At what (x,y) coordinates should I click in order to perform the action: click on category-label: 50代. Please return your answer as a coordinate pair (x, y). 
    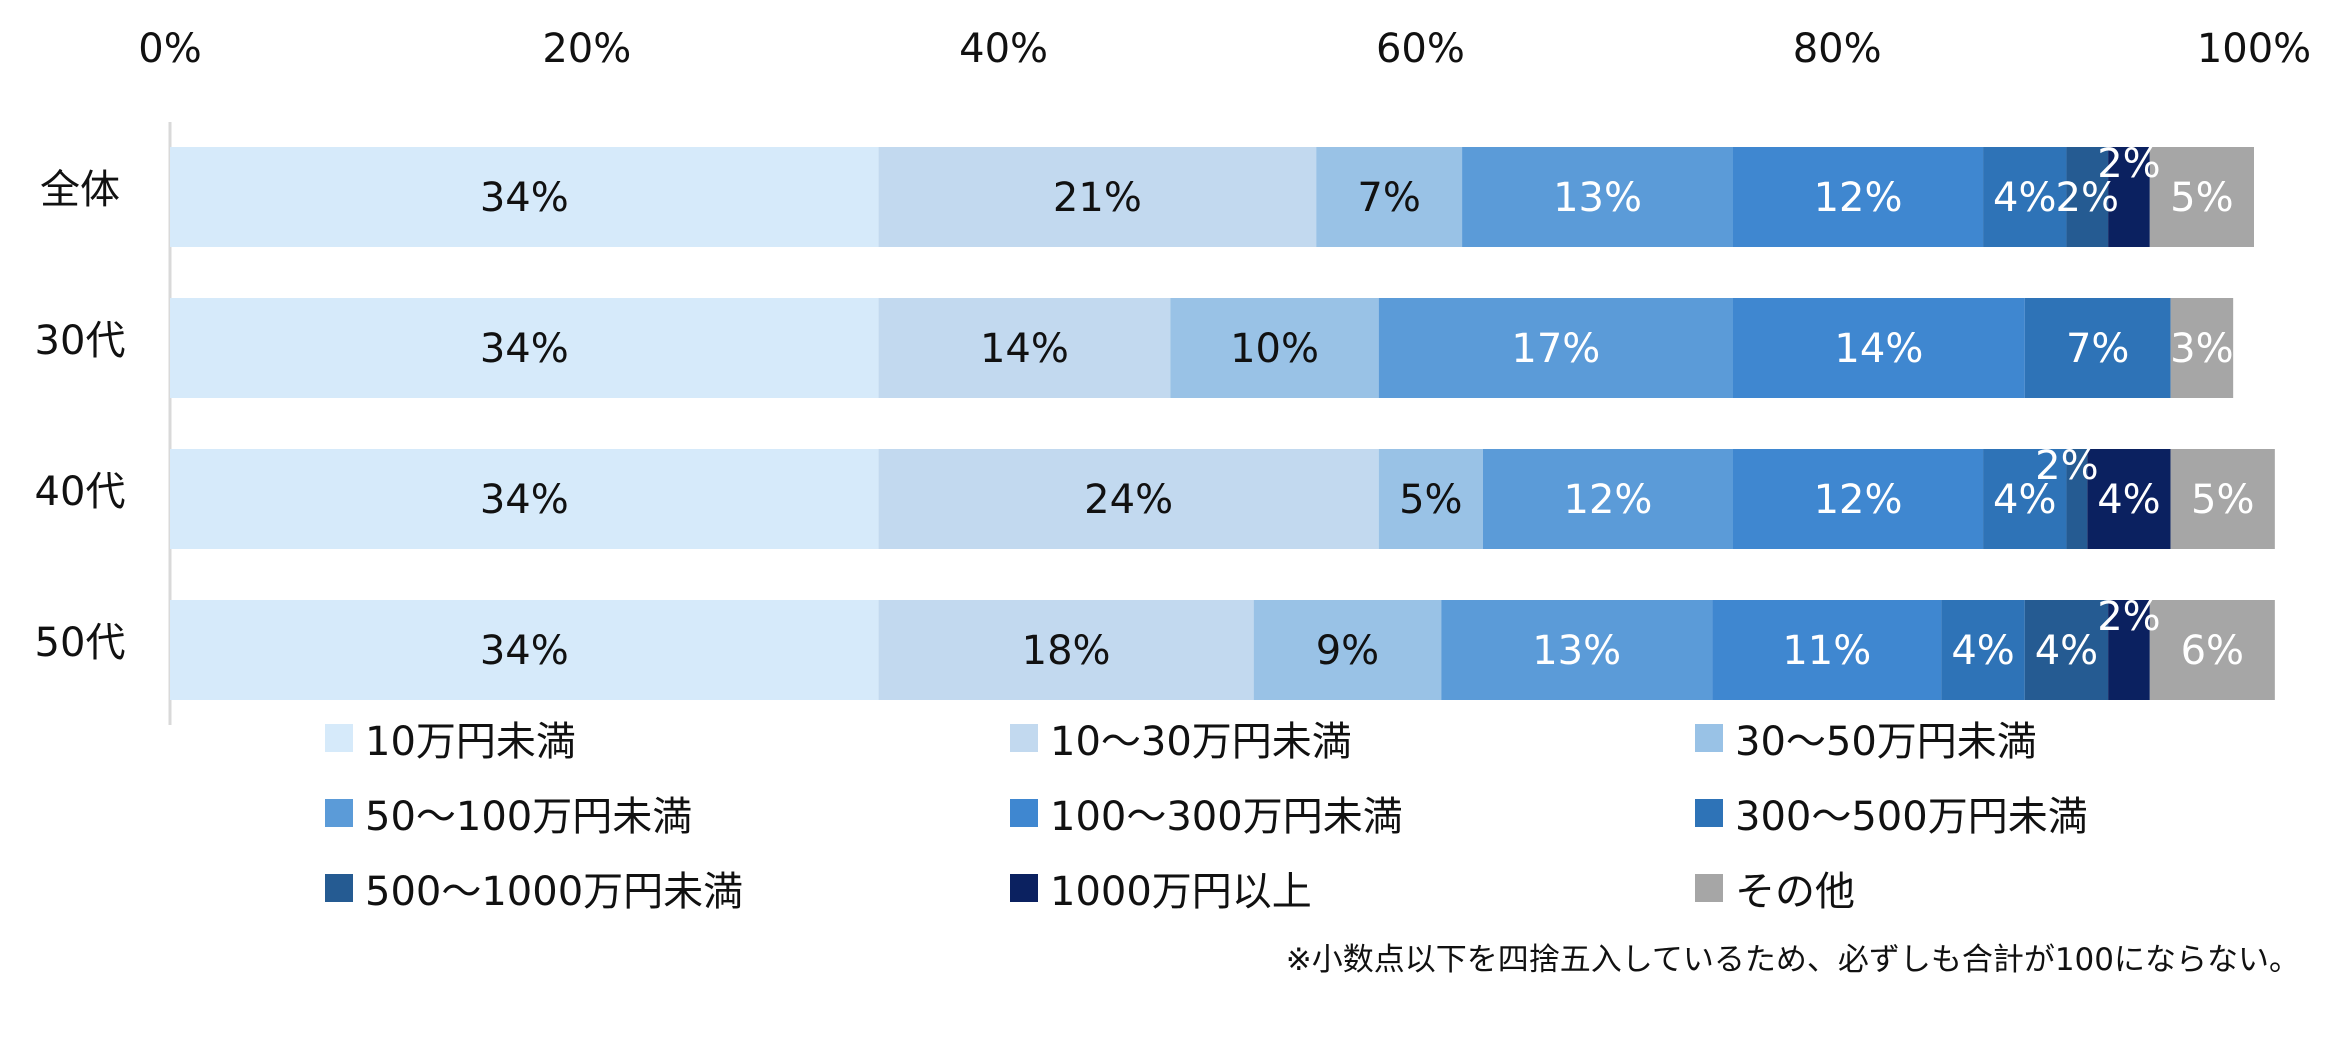
    Looking at the image, I should click on (80, 643).